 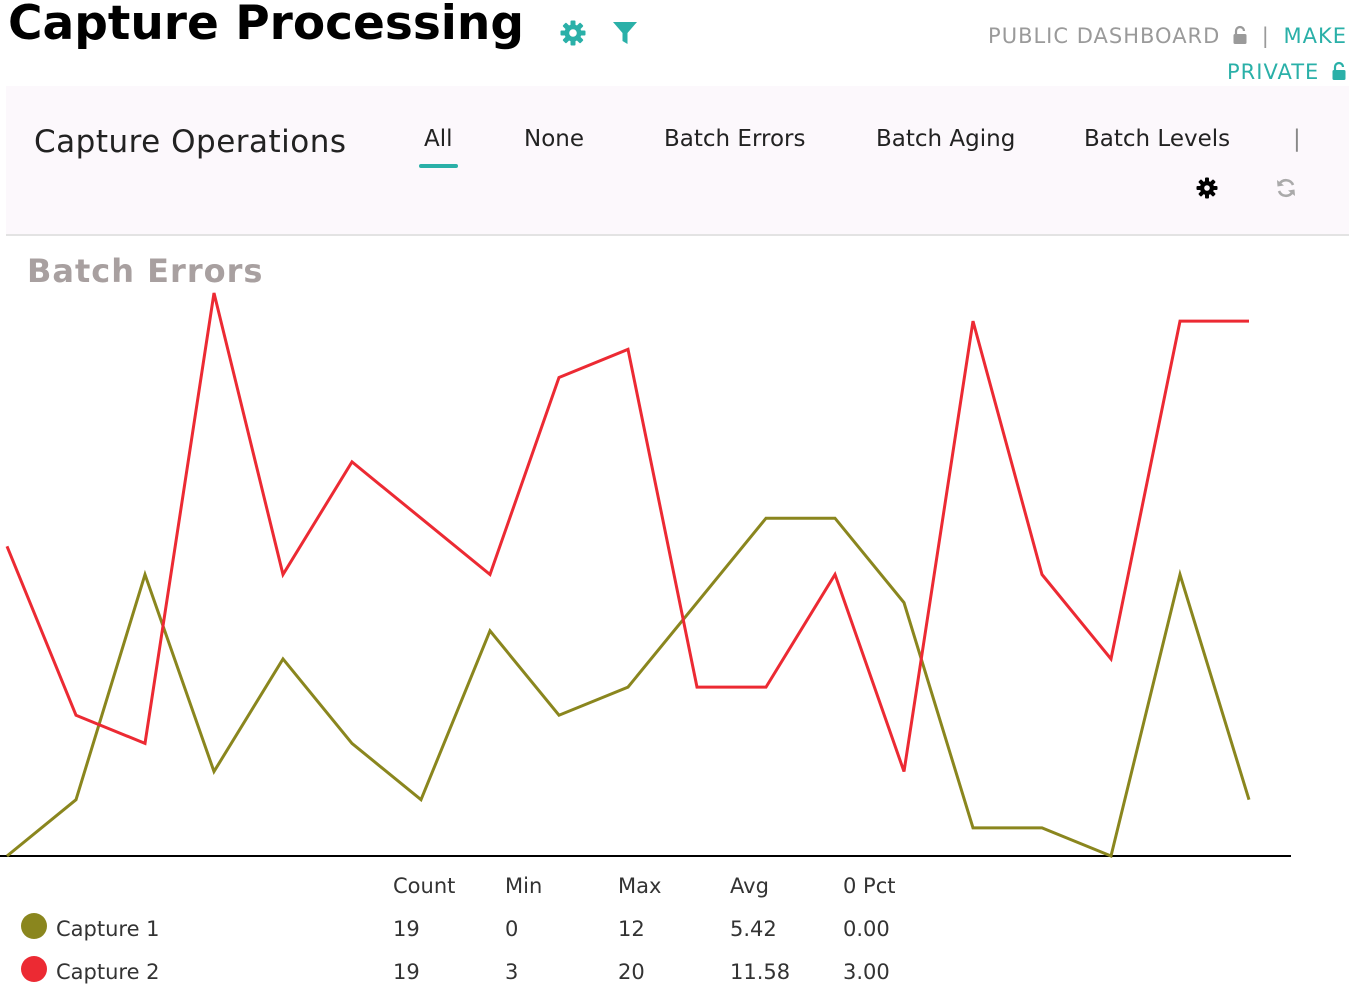 What do you see at coordinates (760, 972) in the screenshot?
I see `stats-cell: 11.58` at bounding box center [760, 972].